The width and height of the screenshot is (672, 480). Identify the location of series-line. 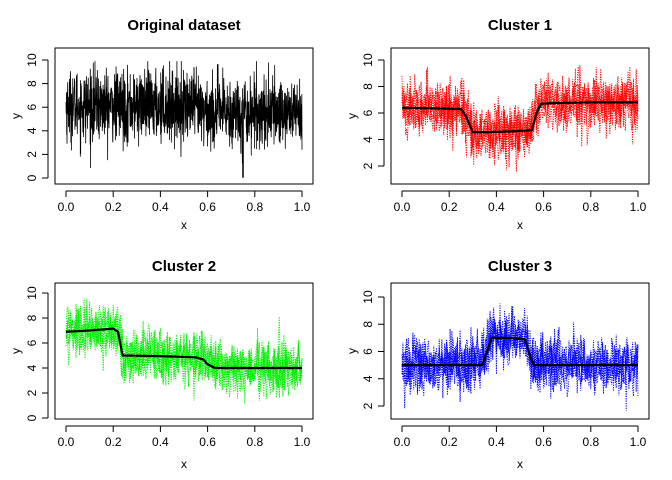
(184, 119).